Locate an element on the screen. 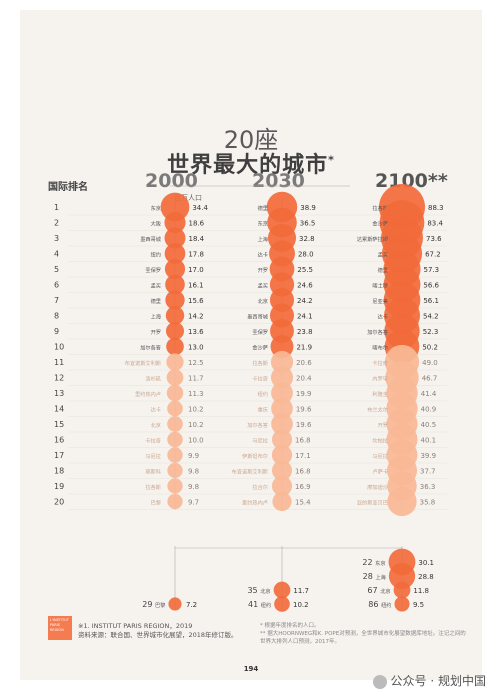  publisher-logo: L'INSTITUT PARIS REGION is located at coordinates (60, 628).